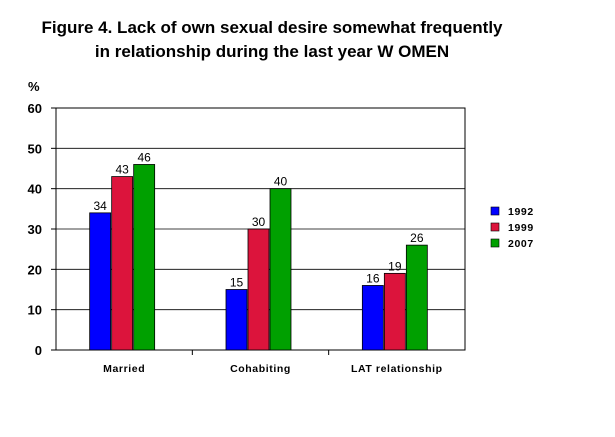  I want to click on legend-label: 1992, so click(521, 212).